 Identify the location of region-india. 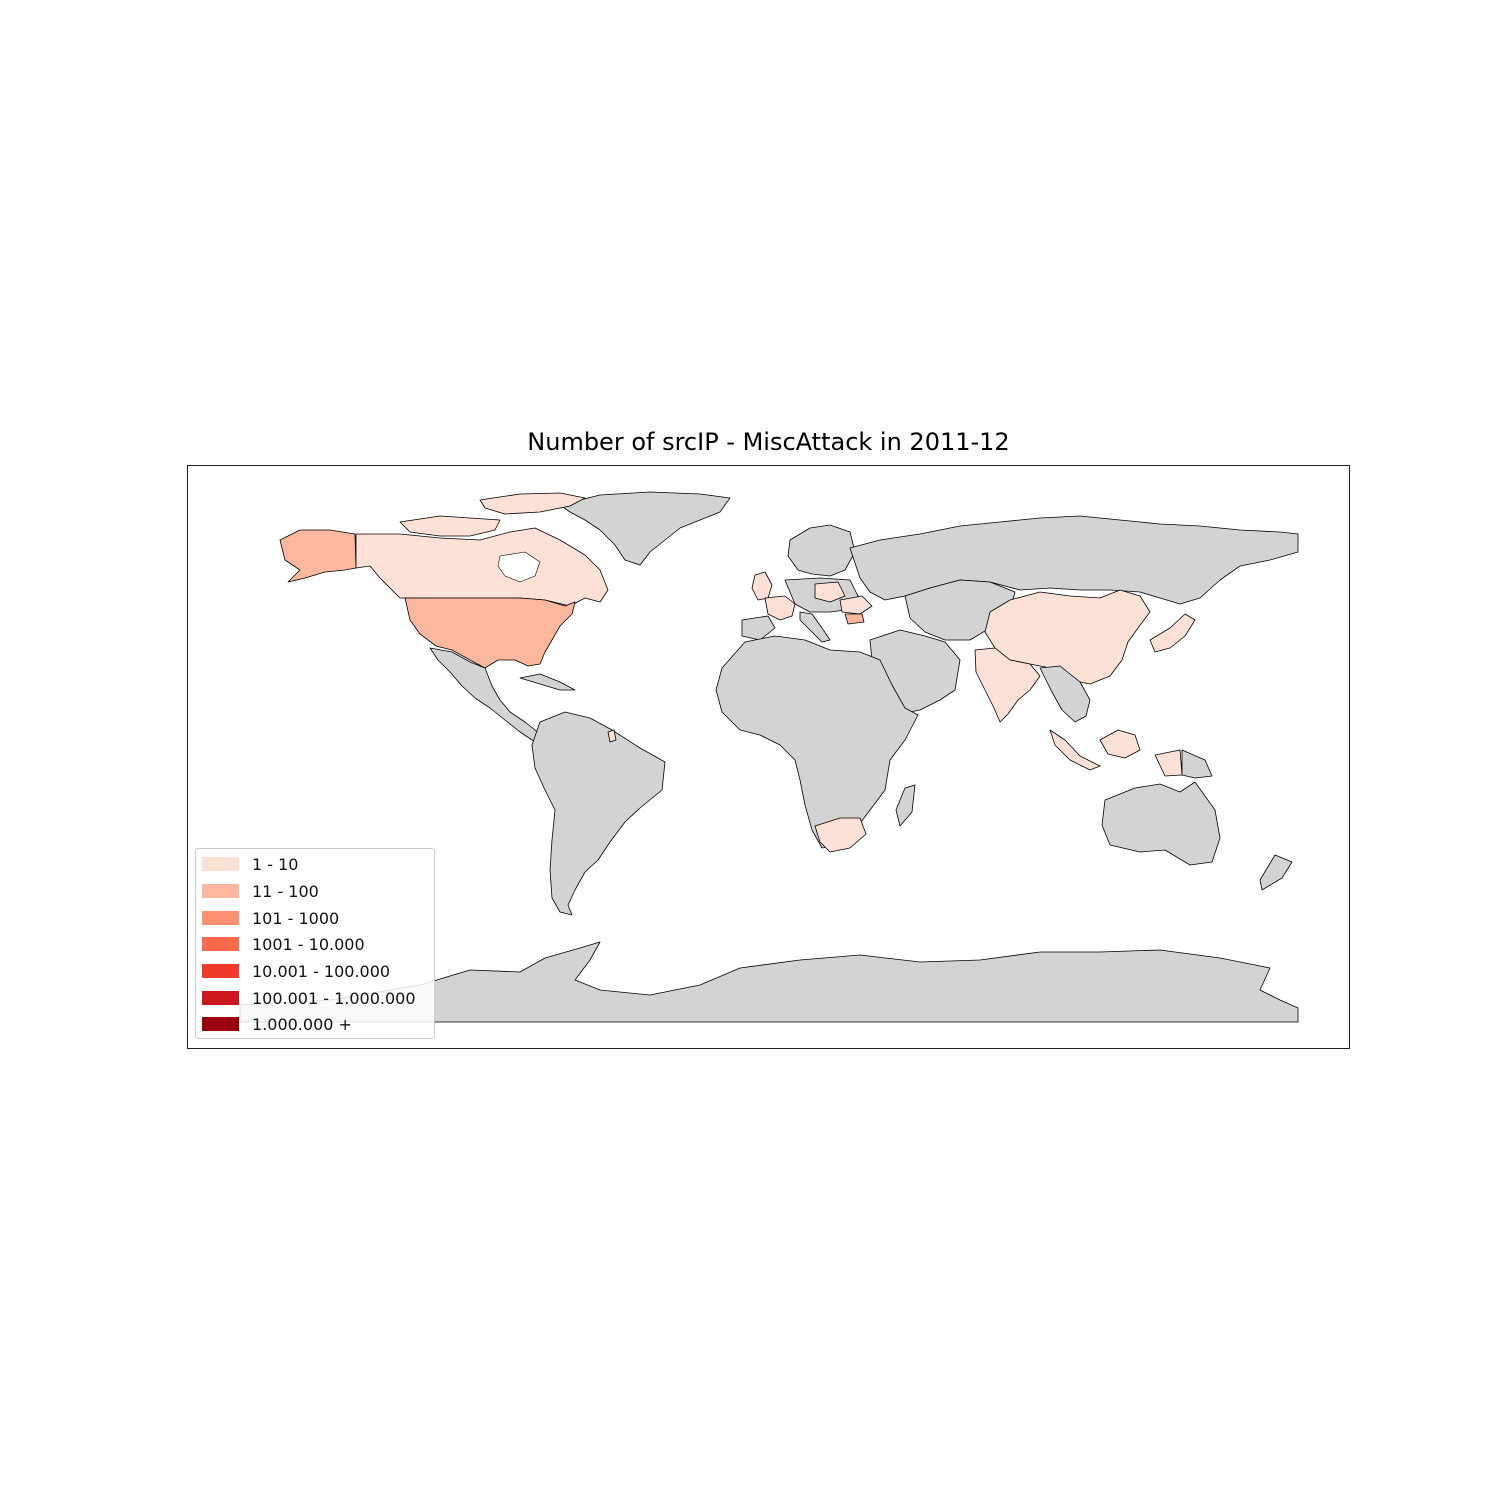
(1007, 685).